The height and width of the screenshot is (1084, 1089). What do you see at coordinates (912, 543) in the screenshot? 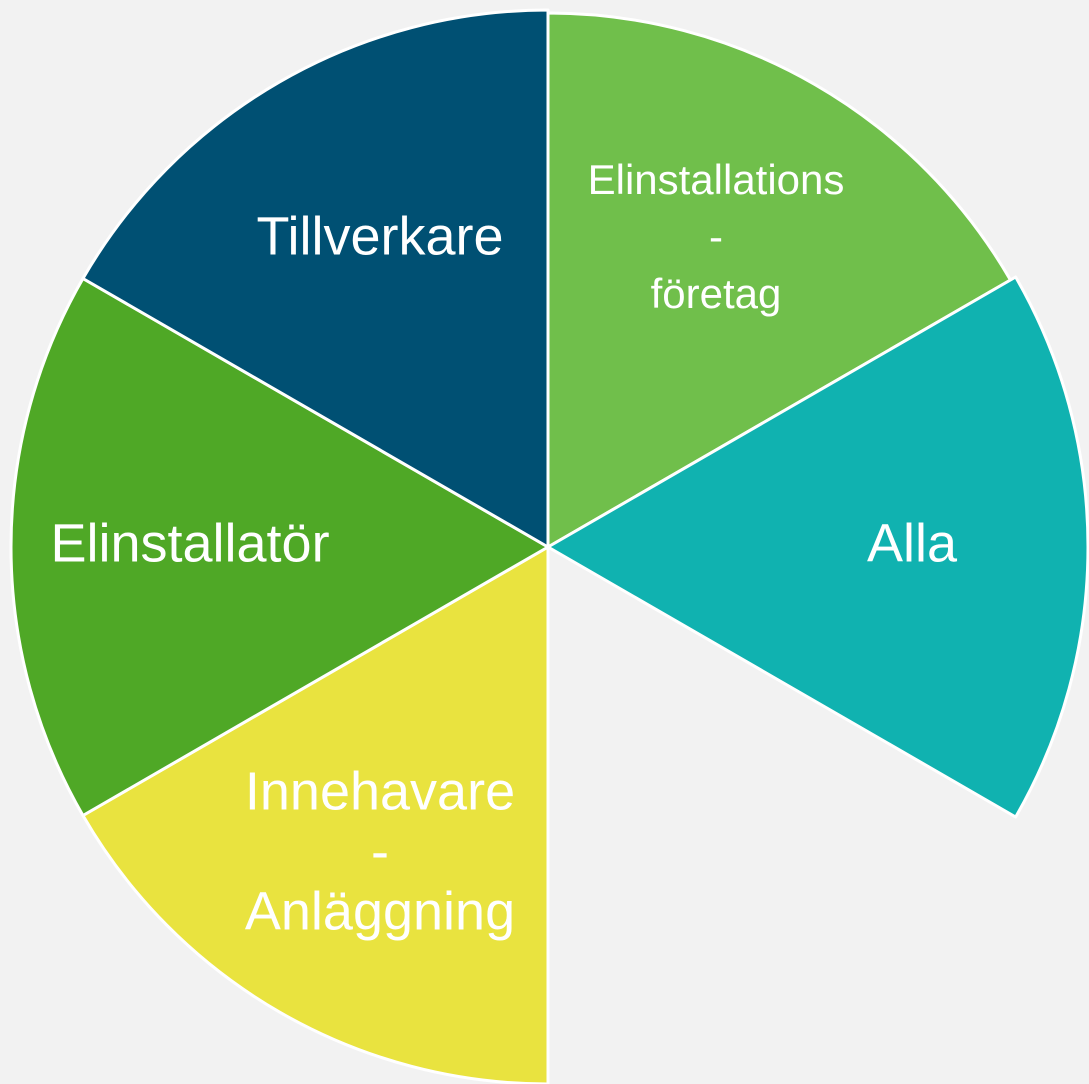
I see `sector-label: Alla` at bounding box center [912, 543].